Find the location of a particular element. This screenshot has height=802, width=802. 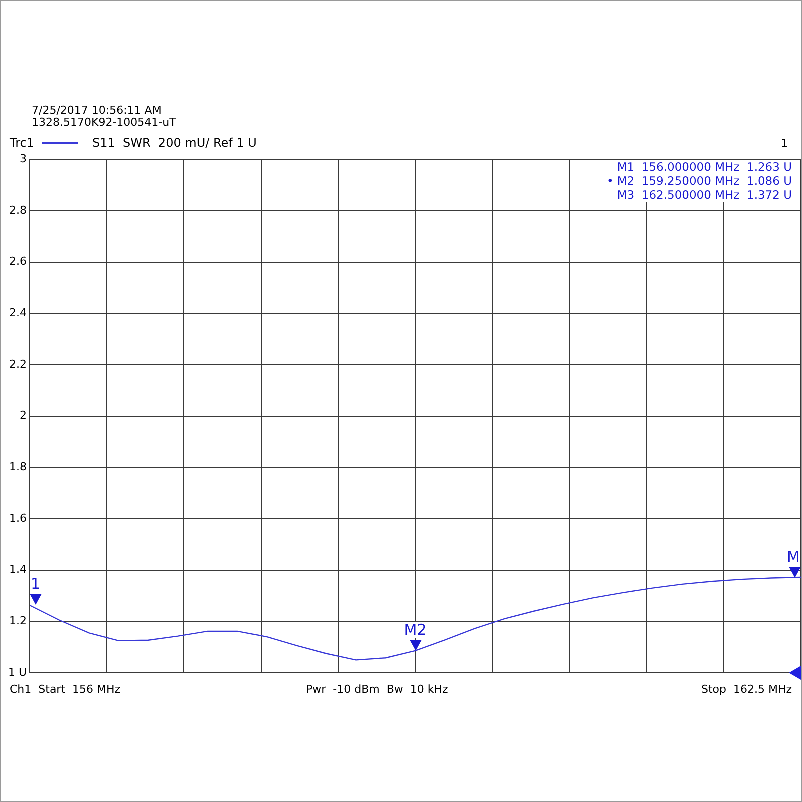

y-tick-label: 2.2 is located at coordinates (18, 364).